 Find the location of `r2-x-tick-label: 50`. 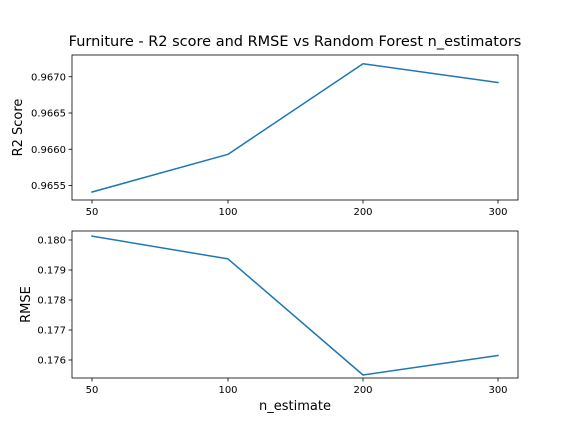

r2-x-tick-label: 50 is located at coordinates (92, 212).